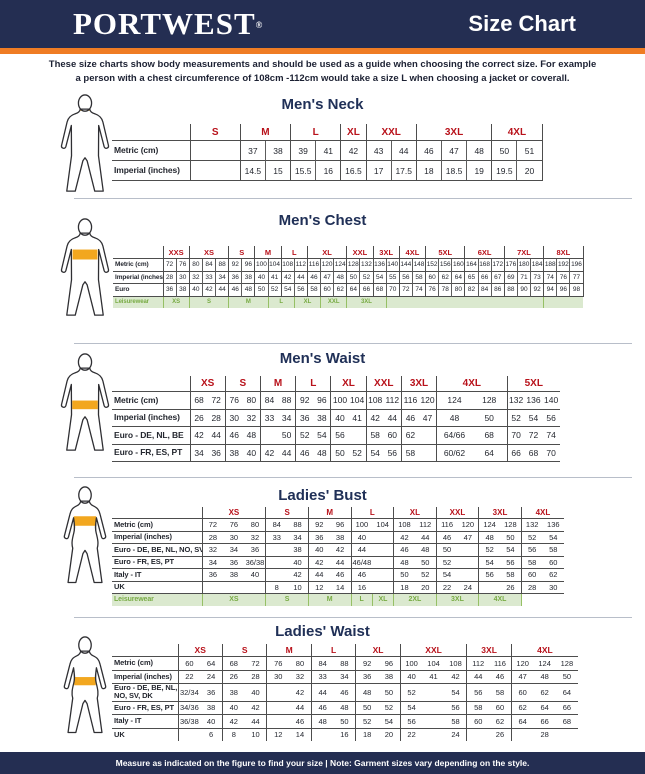 The image size is (645, 774). I want to click on value-cell: 30, so click(553, 587).